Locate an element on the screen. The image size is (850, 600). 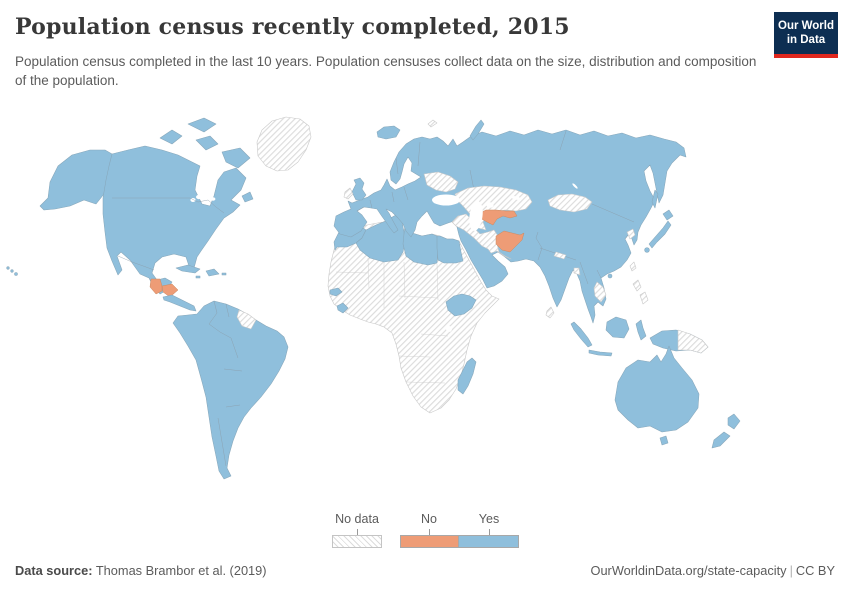
eurasia-mainland is located at coordinates (510, 226).